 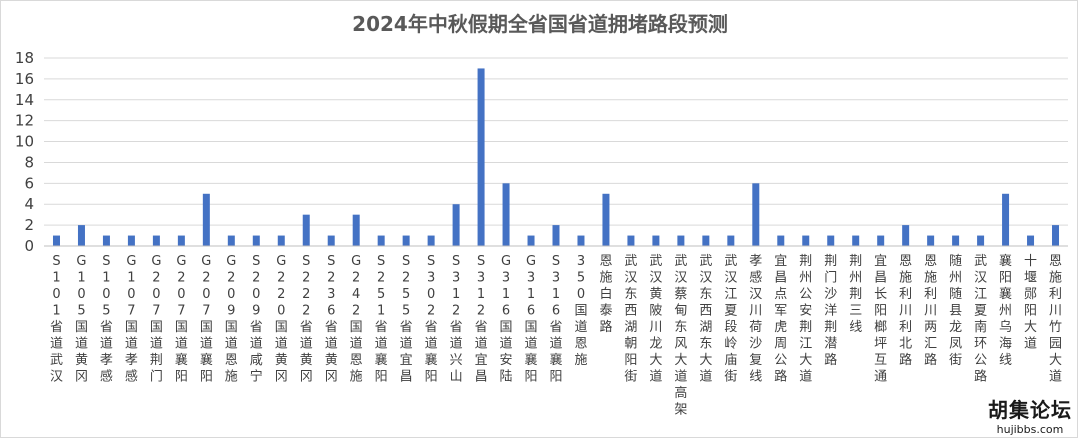 What do you see at coordinates (655, 319) in the screenshot?
I see `x-tick-label: 武汉黄陂川龙大道` at bounding box center [655, 319].